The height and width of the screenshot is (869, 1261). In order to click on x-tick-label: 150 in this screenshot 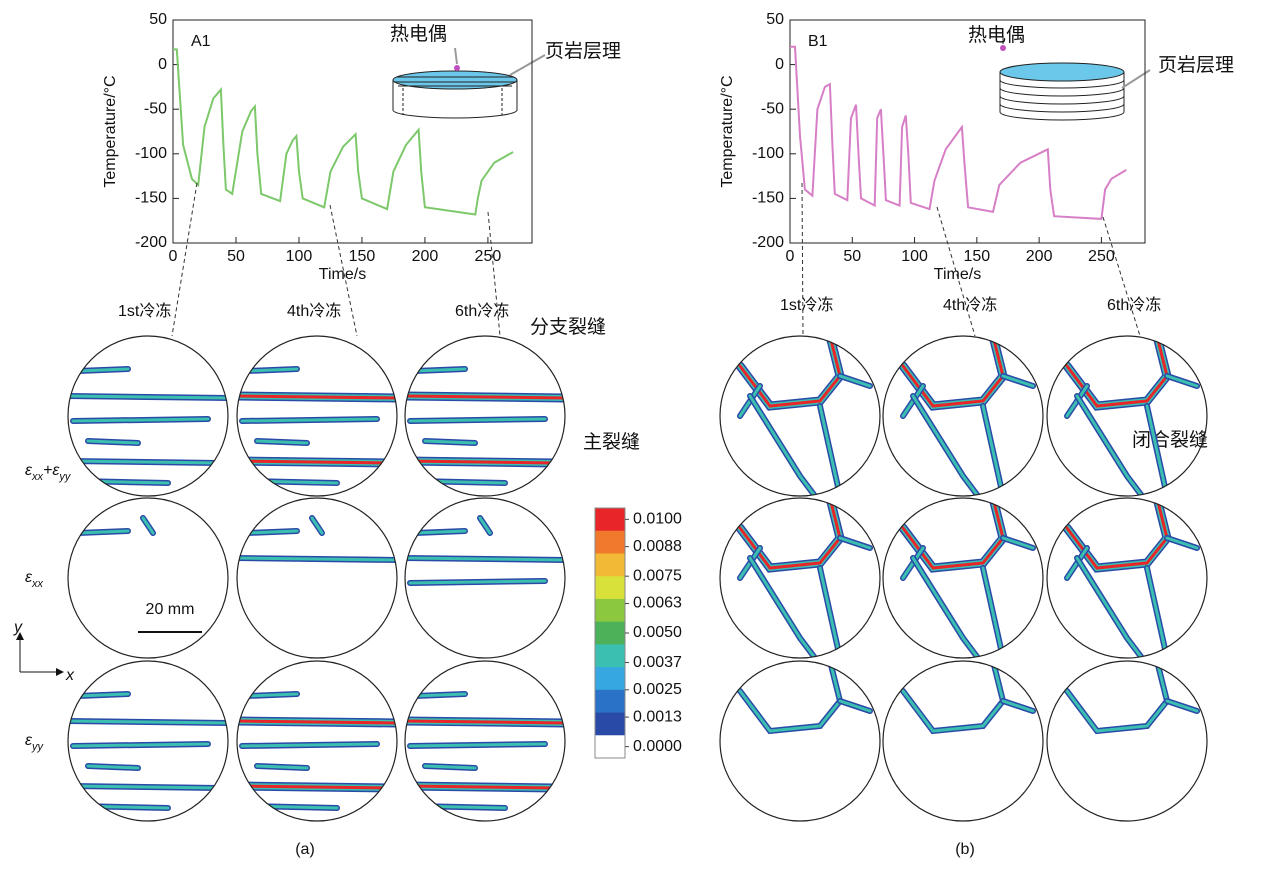, I will do `click(362, 256)`.